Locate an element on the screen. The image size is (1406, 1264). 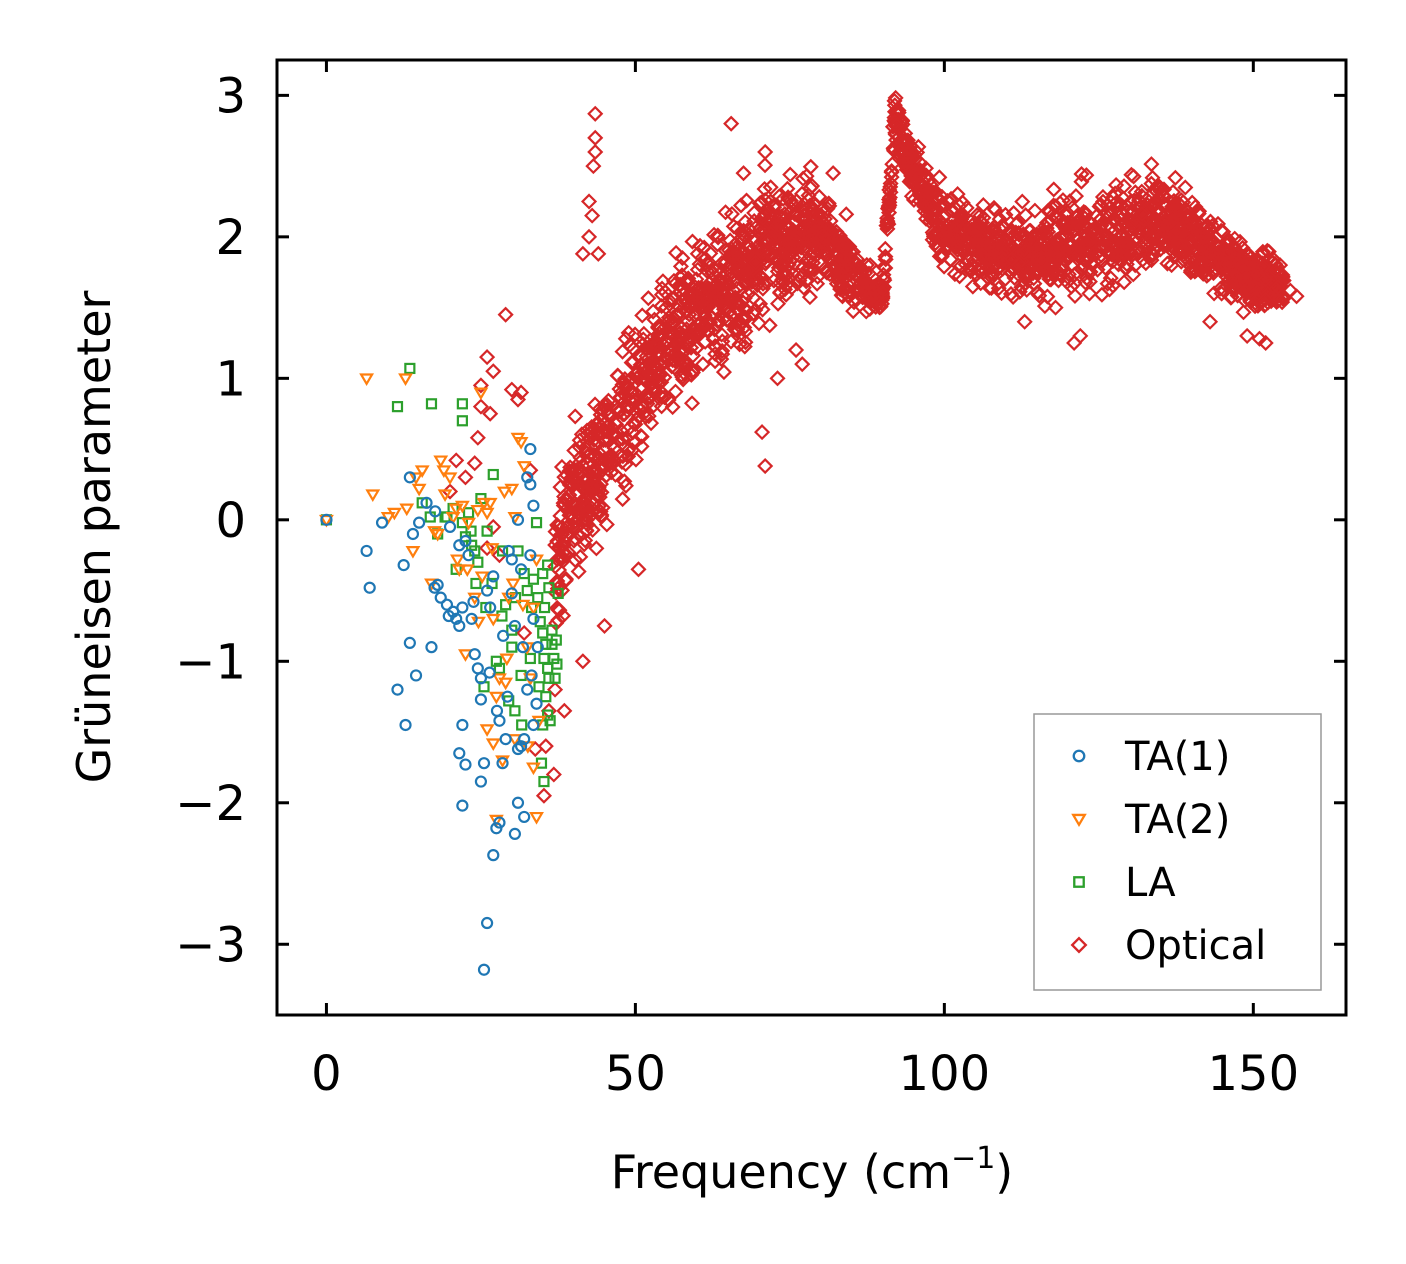
series-la is located at coordinates (442, 575).